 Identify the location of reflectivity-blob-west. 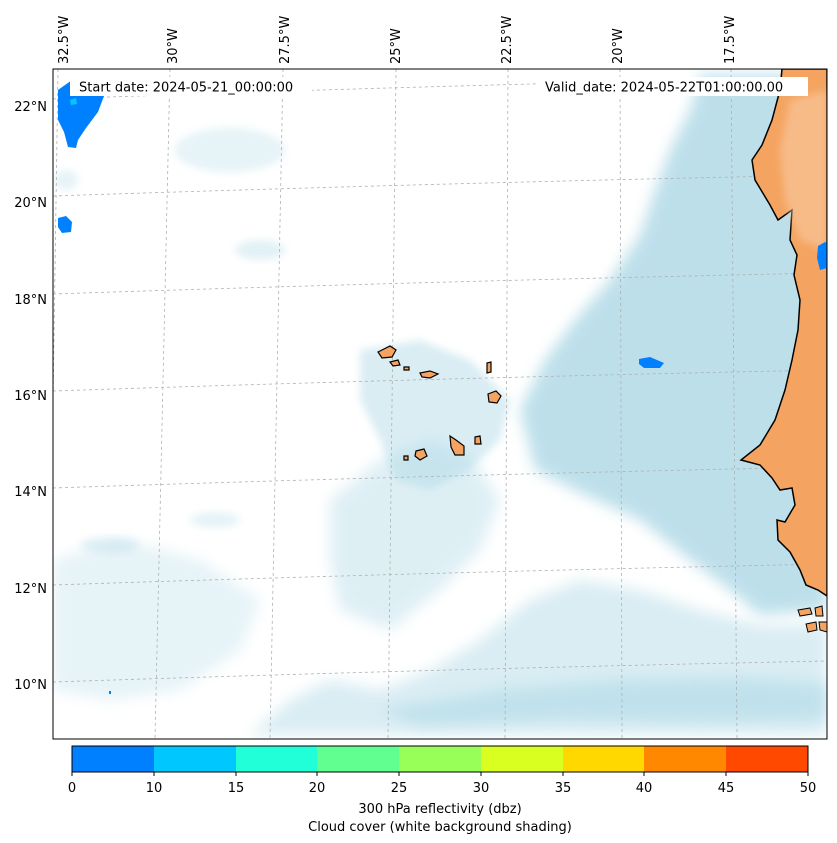
(65, 224).